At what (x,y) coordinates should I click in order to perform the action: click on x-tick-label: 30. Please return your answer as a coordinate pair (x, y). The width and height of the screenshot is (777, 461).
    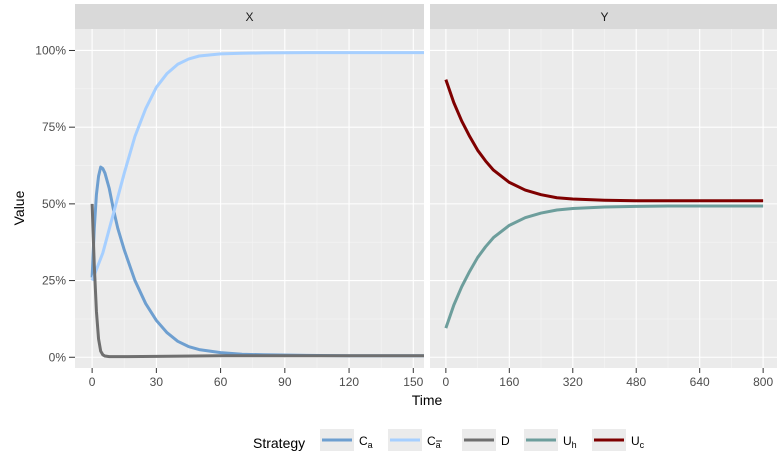
    Looking at the image, I should click on (157, 382).